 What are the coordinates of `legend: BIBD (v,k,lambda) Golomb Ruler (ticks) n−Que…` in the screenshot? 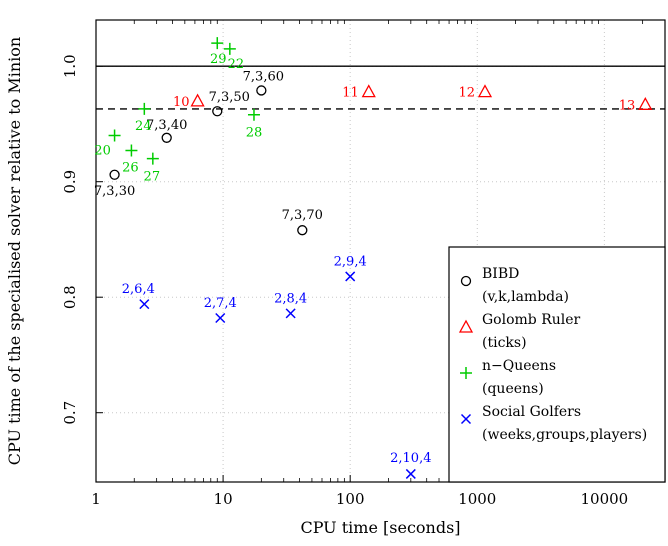 It's located at (557, 364).